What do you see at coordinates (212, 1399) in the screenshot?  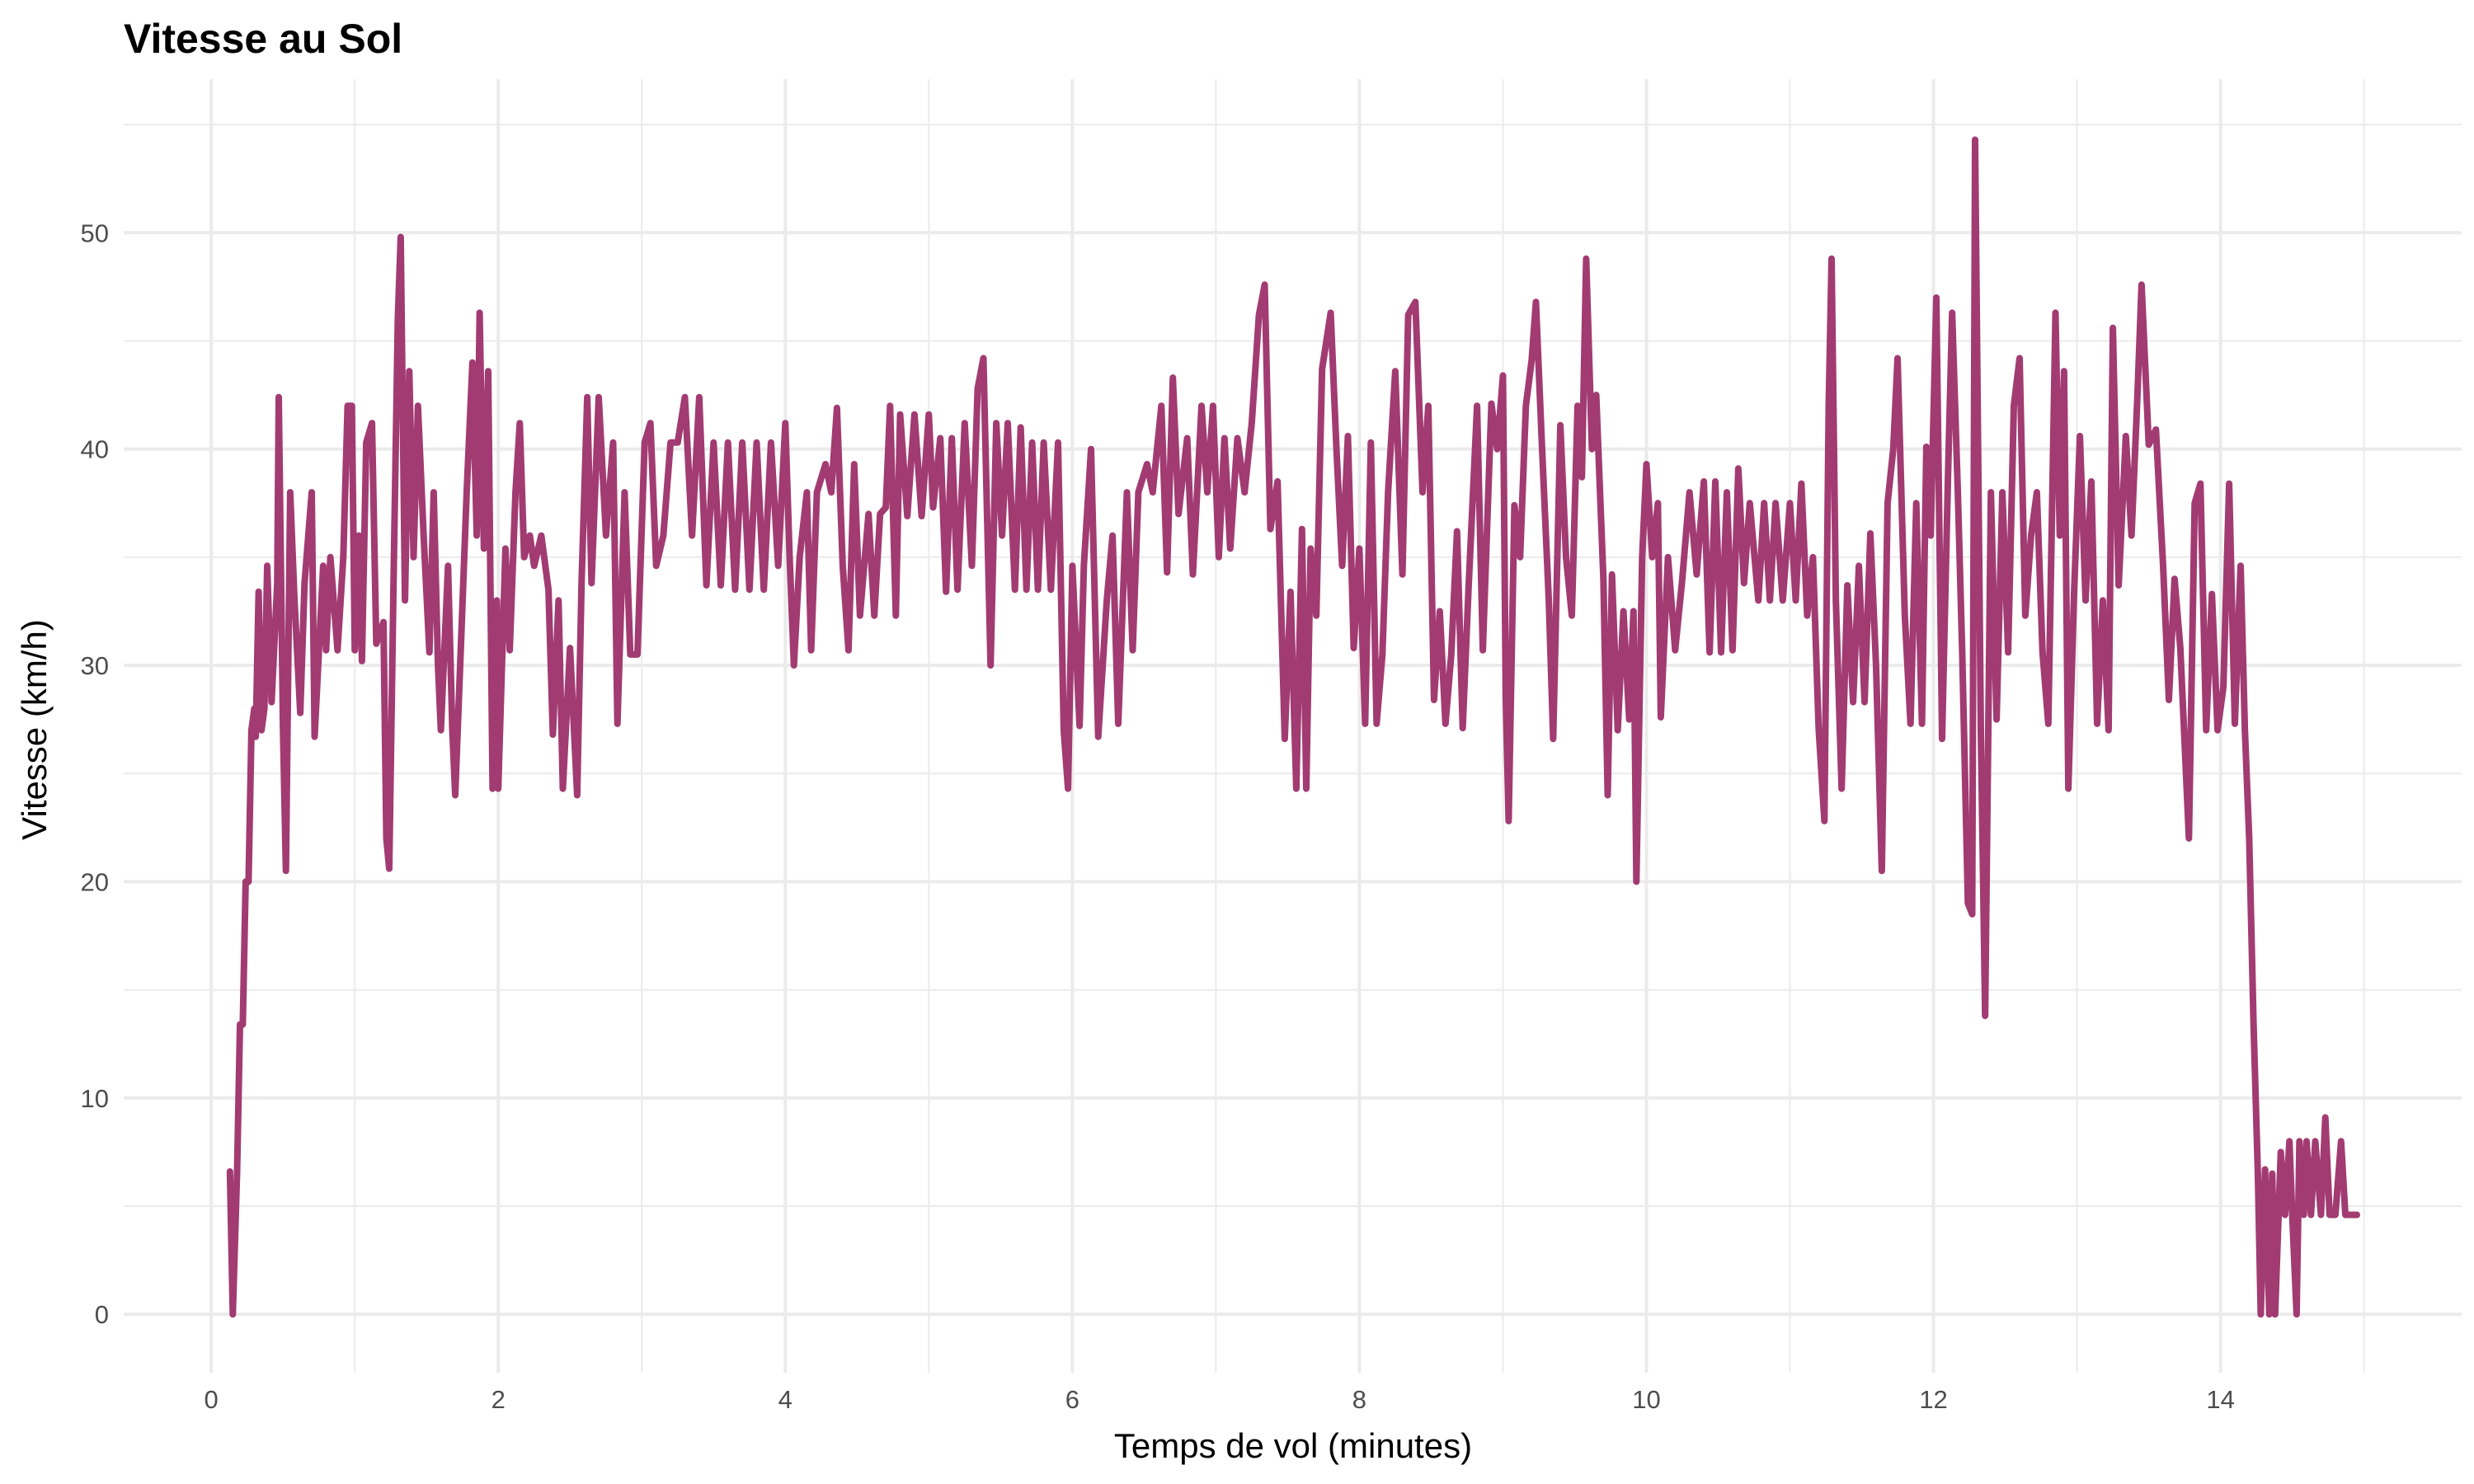 I see `x-tick-label: 0` at bounding box center [212, 1399].